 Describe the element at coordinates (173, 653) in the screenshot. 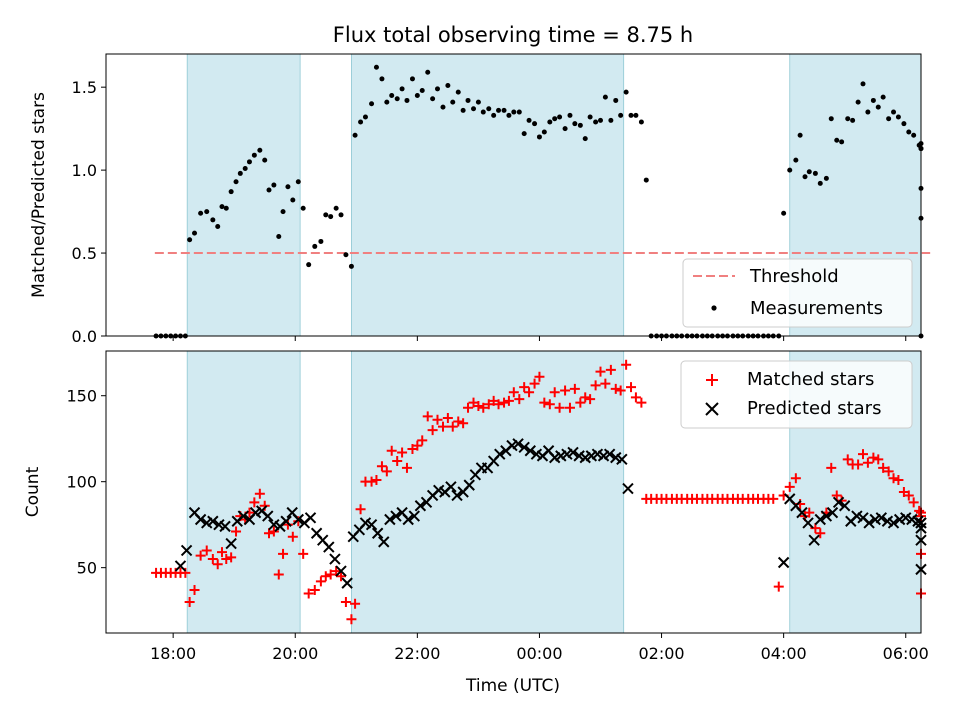

I see `x-tick-label: 18:00` at that location.